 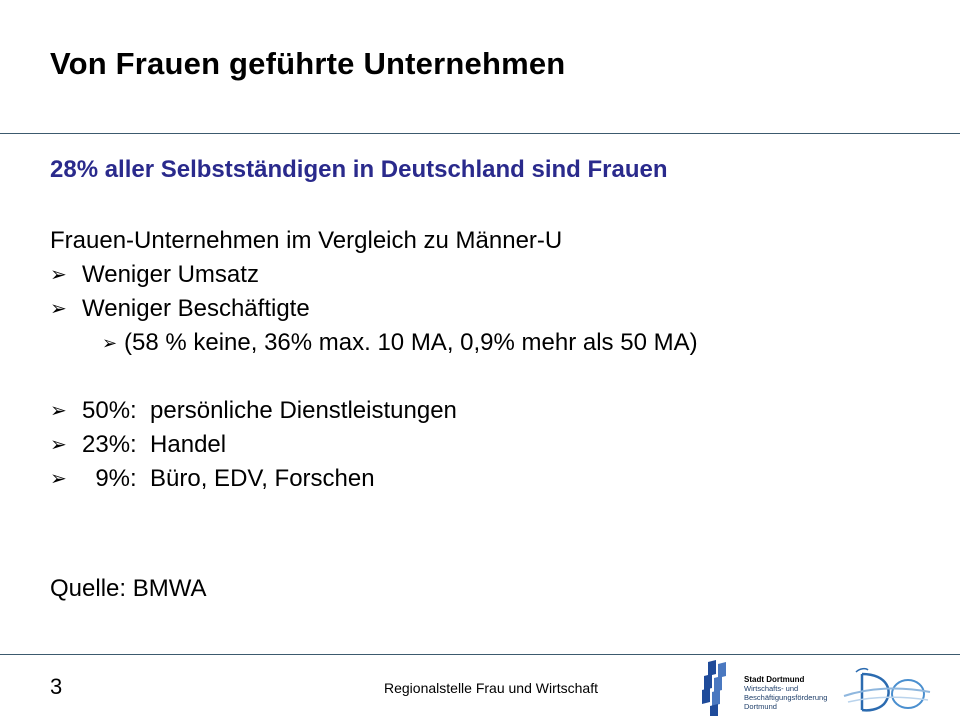 I want to click on footer-divider, so click(x=480, y=654).